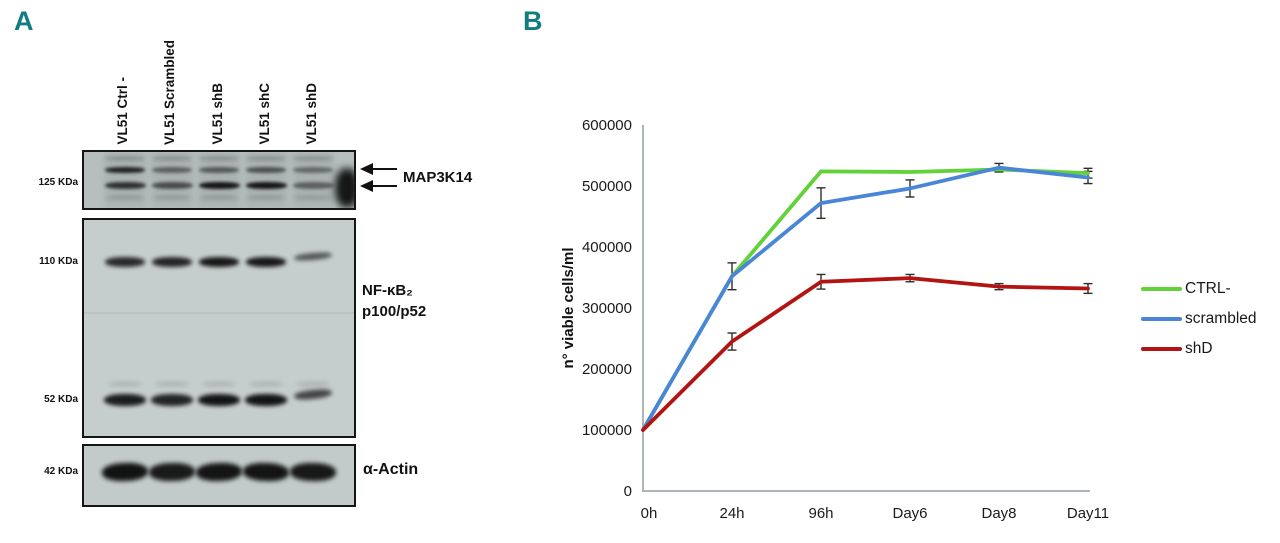  I want to click on western-blot-nfkb2, so click(219, 328).